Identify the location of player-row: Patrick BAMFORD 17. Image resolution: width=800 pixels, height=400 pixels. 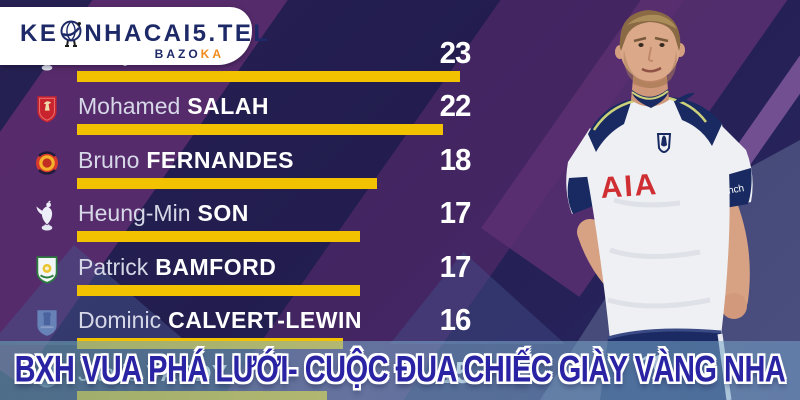
(252, 276).